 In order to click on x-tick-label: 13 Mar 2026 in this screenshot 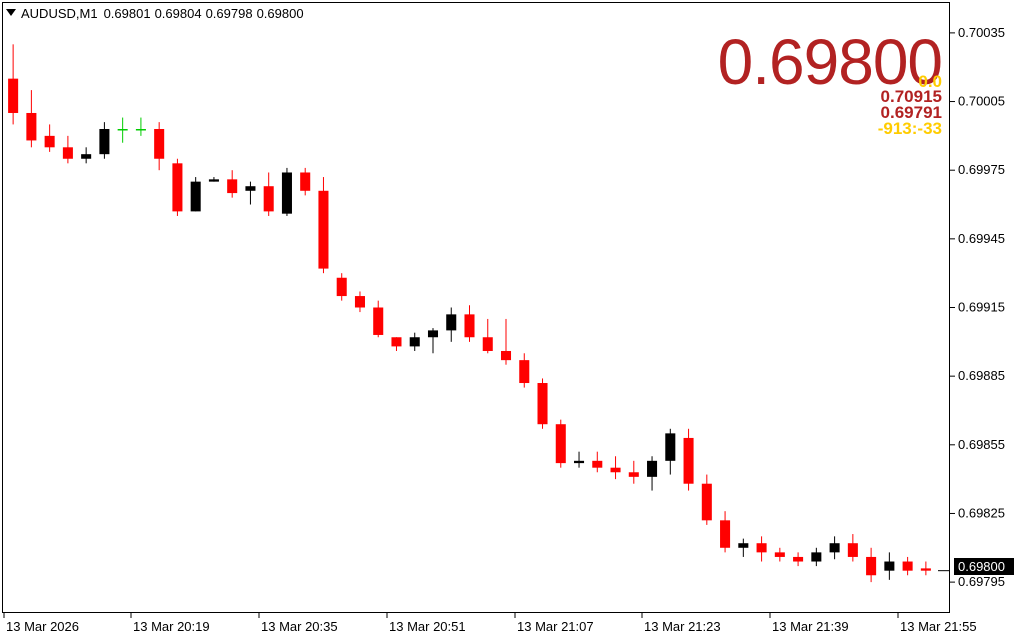, I will do `click(42, 626)`.